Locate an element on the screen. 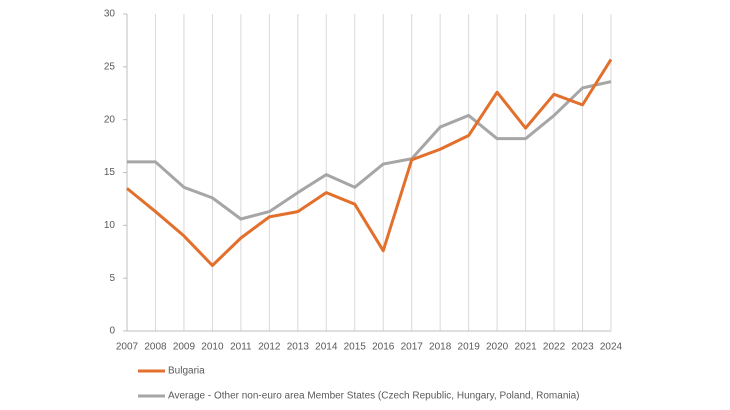 This screenshot has height=410, width=730. x-tick-label: 2023 is located at coordinates (582, 347).